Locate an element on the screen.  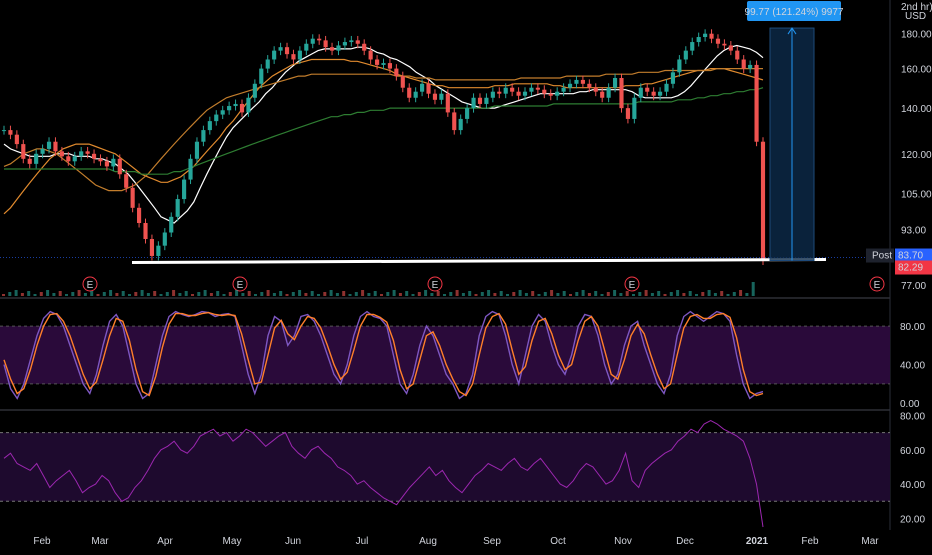
rsi-axis-label: 20.00 is located at coordinates (912, 519).